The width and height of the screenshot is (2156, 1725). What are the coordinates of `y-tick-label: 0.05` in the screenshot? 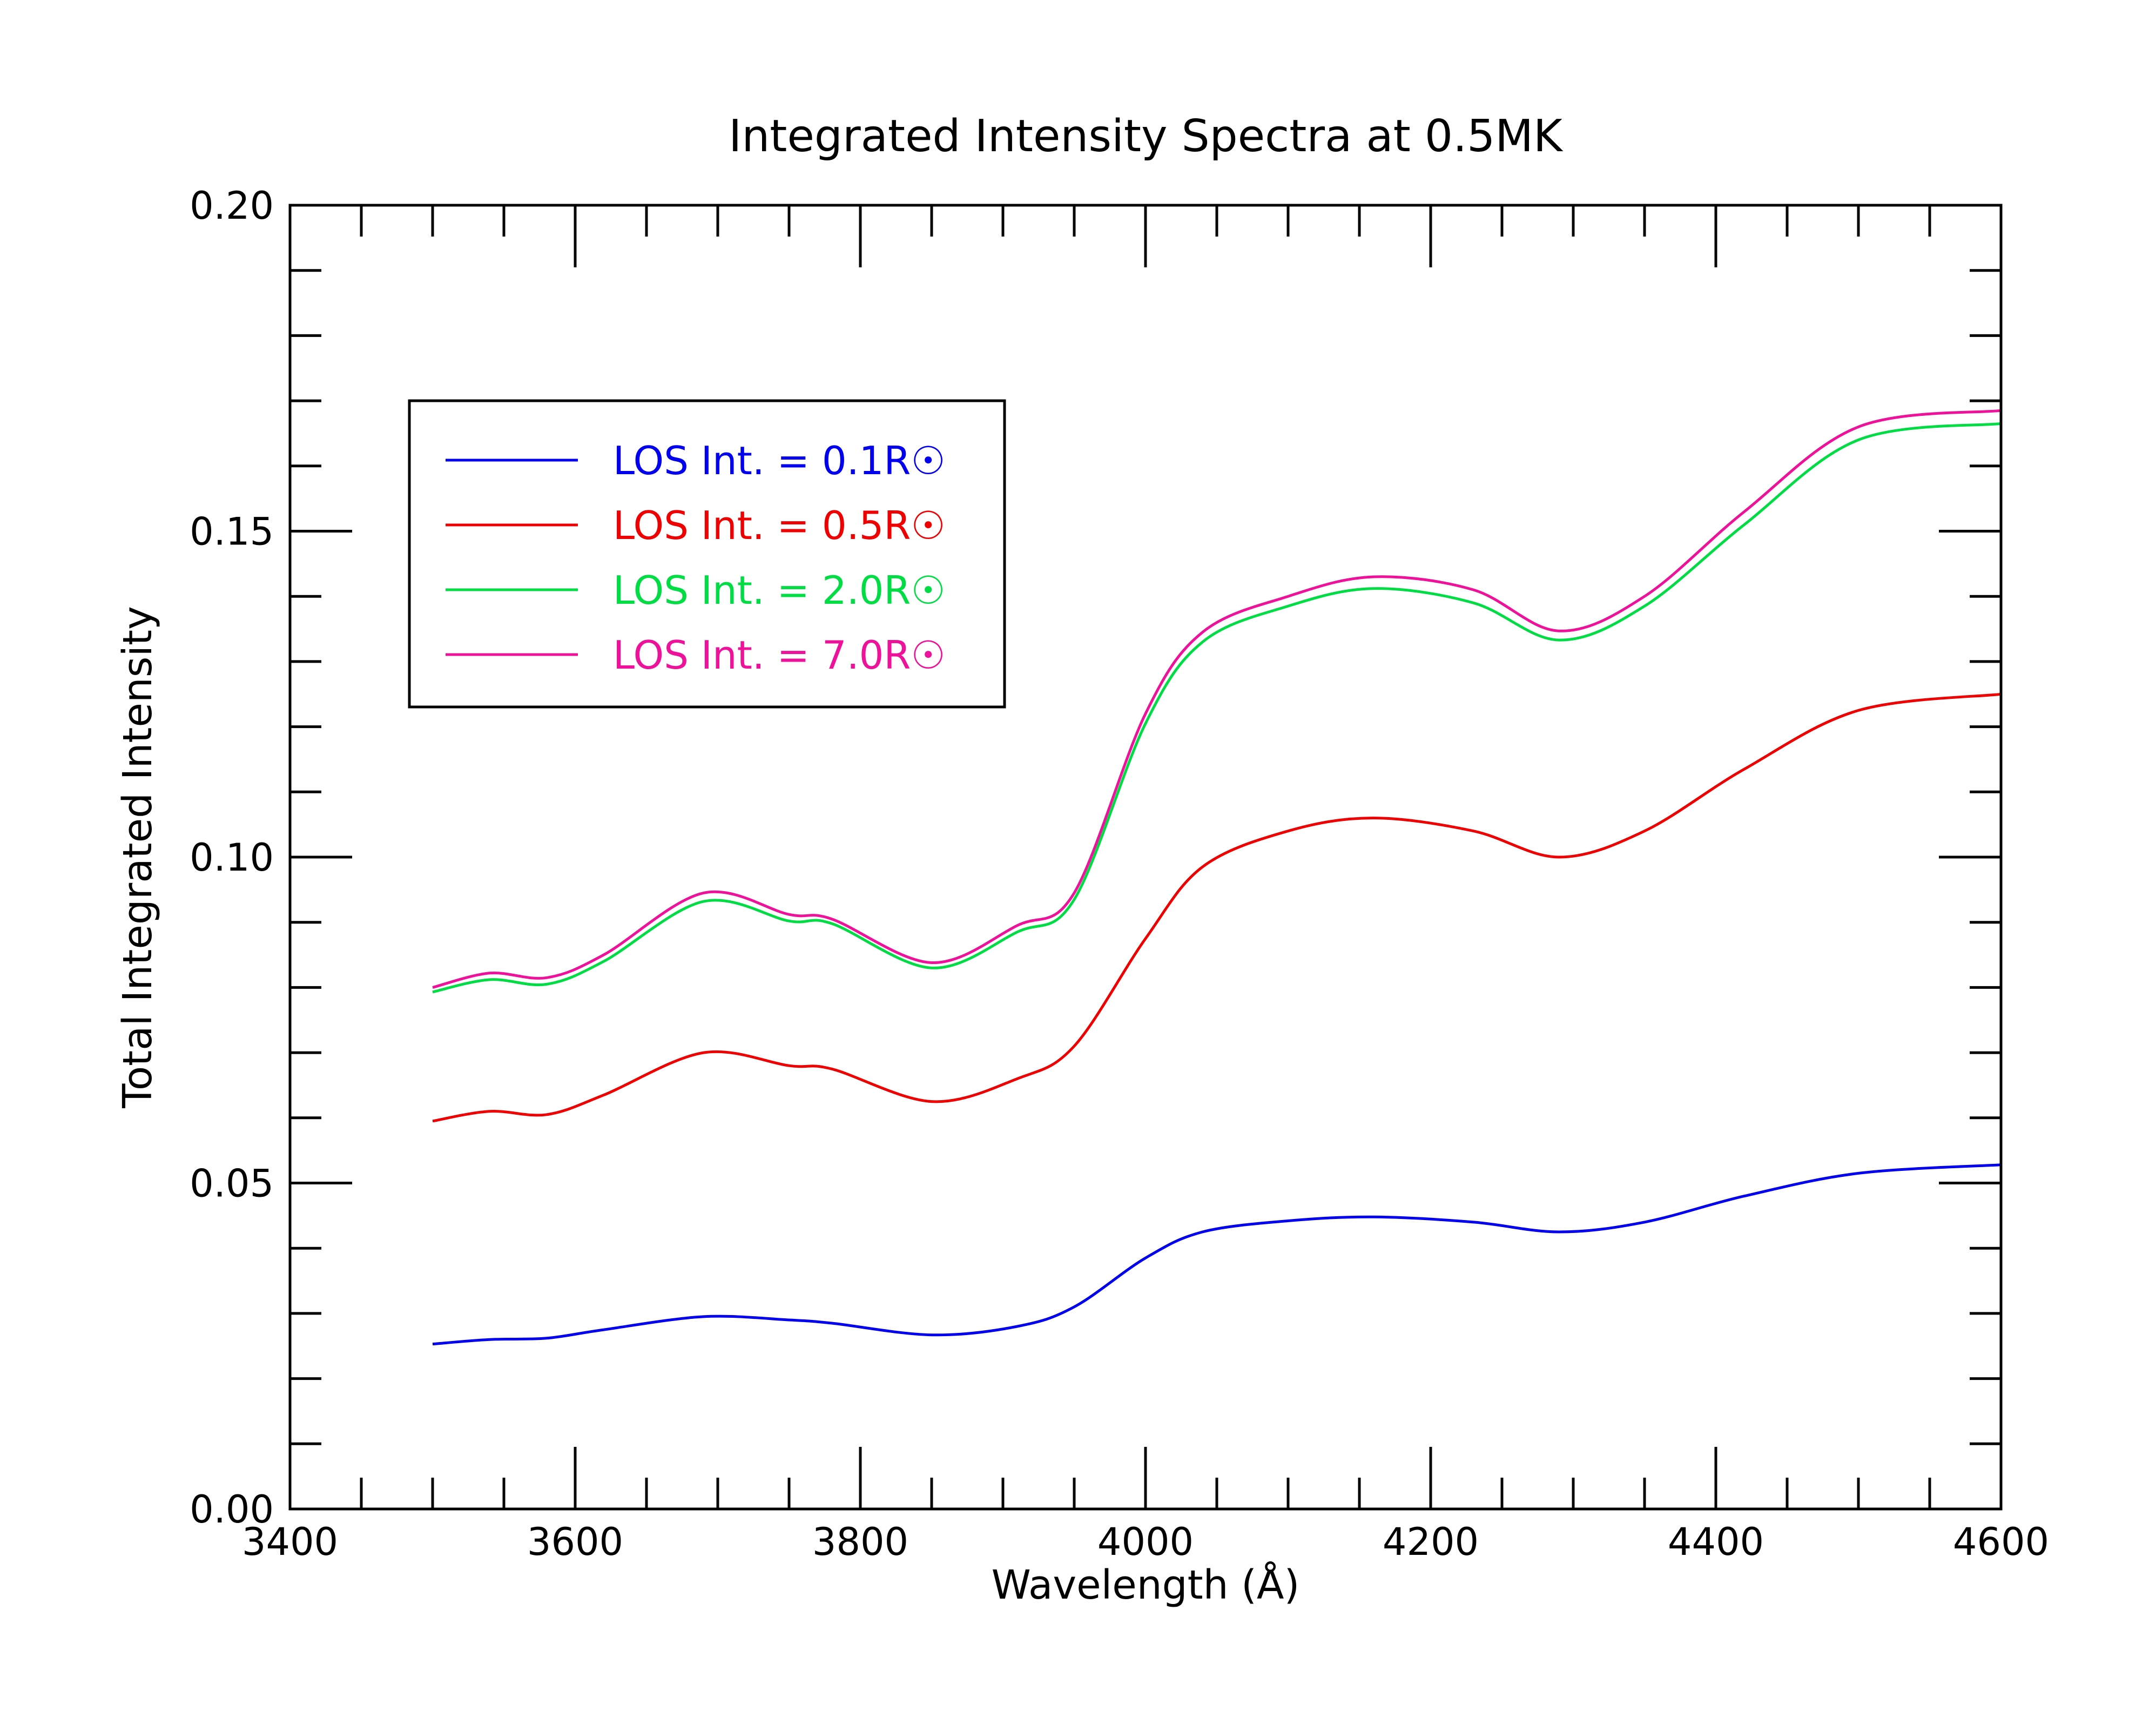 It's located at (232, 1184).